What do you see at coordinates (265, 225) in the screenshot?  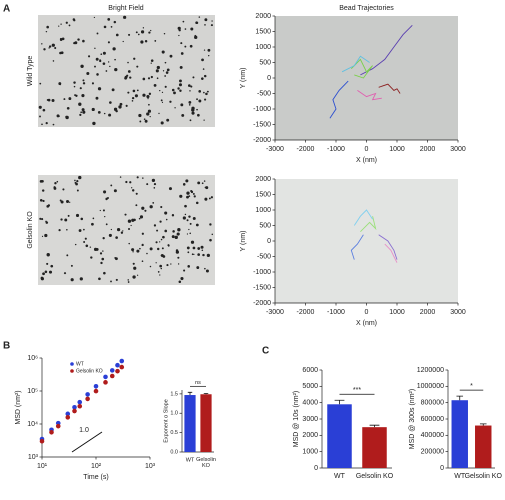 I see `y-tick-label: 500` at bounding box center [265, 225].